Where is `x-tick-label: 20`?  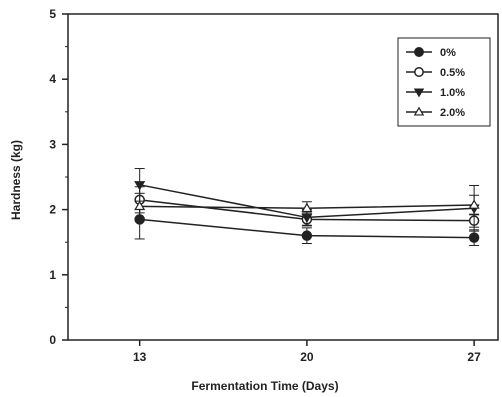 x-tick-label: 20 is located at coordinates (307, 357).